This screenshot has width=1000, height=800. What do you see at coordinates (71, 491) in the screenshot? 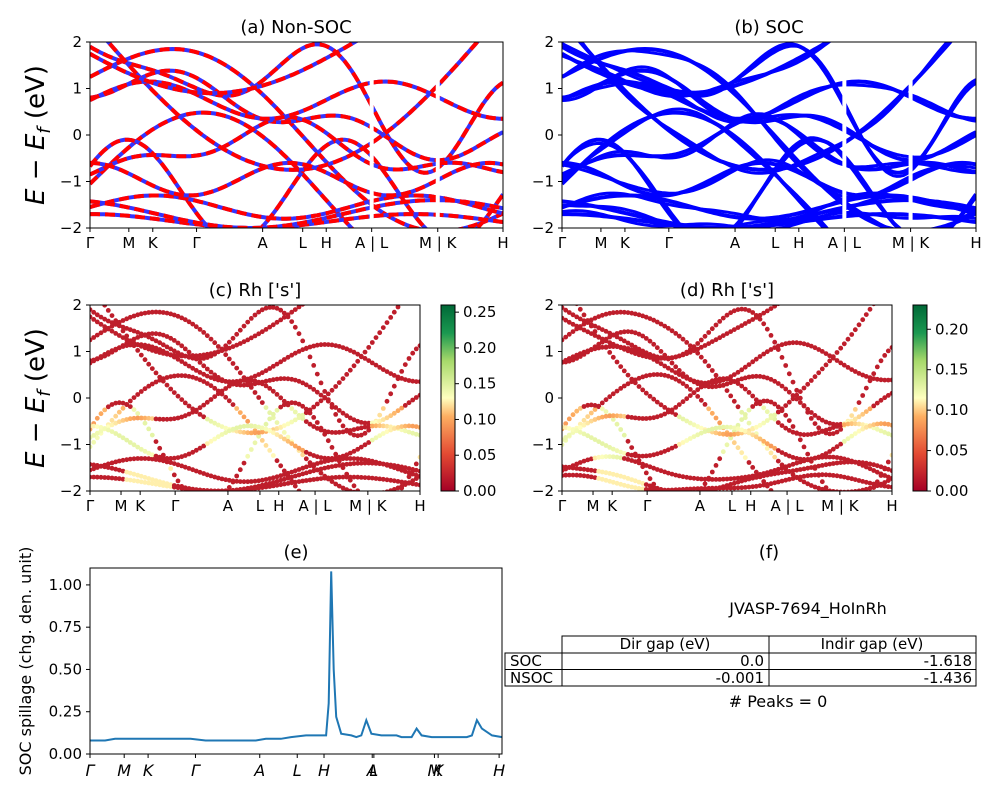
I see `y-tick-label: −2` at bounding box center [71, 491].